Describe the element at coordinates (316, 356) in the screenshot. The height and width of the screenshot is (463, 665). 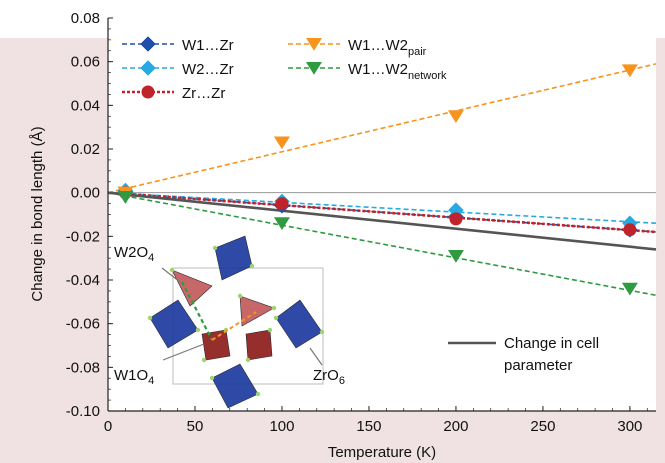
I see `pointer-zro6` at that location.